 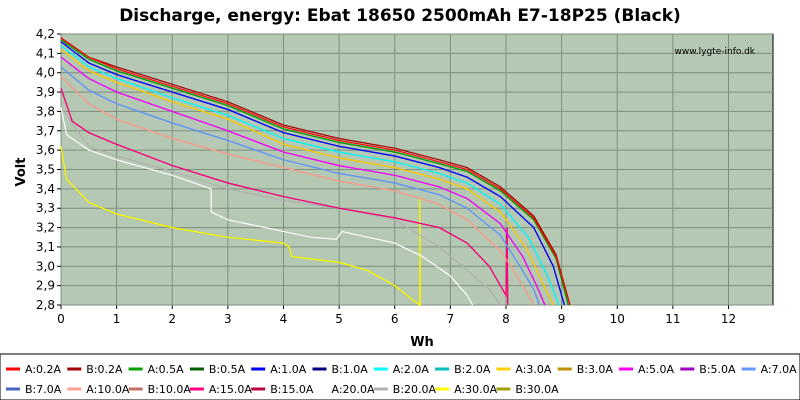 I want to click on legend-label: B:5.0A, so click(x=717, y=369).